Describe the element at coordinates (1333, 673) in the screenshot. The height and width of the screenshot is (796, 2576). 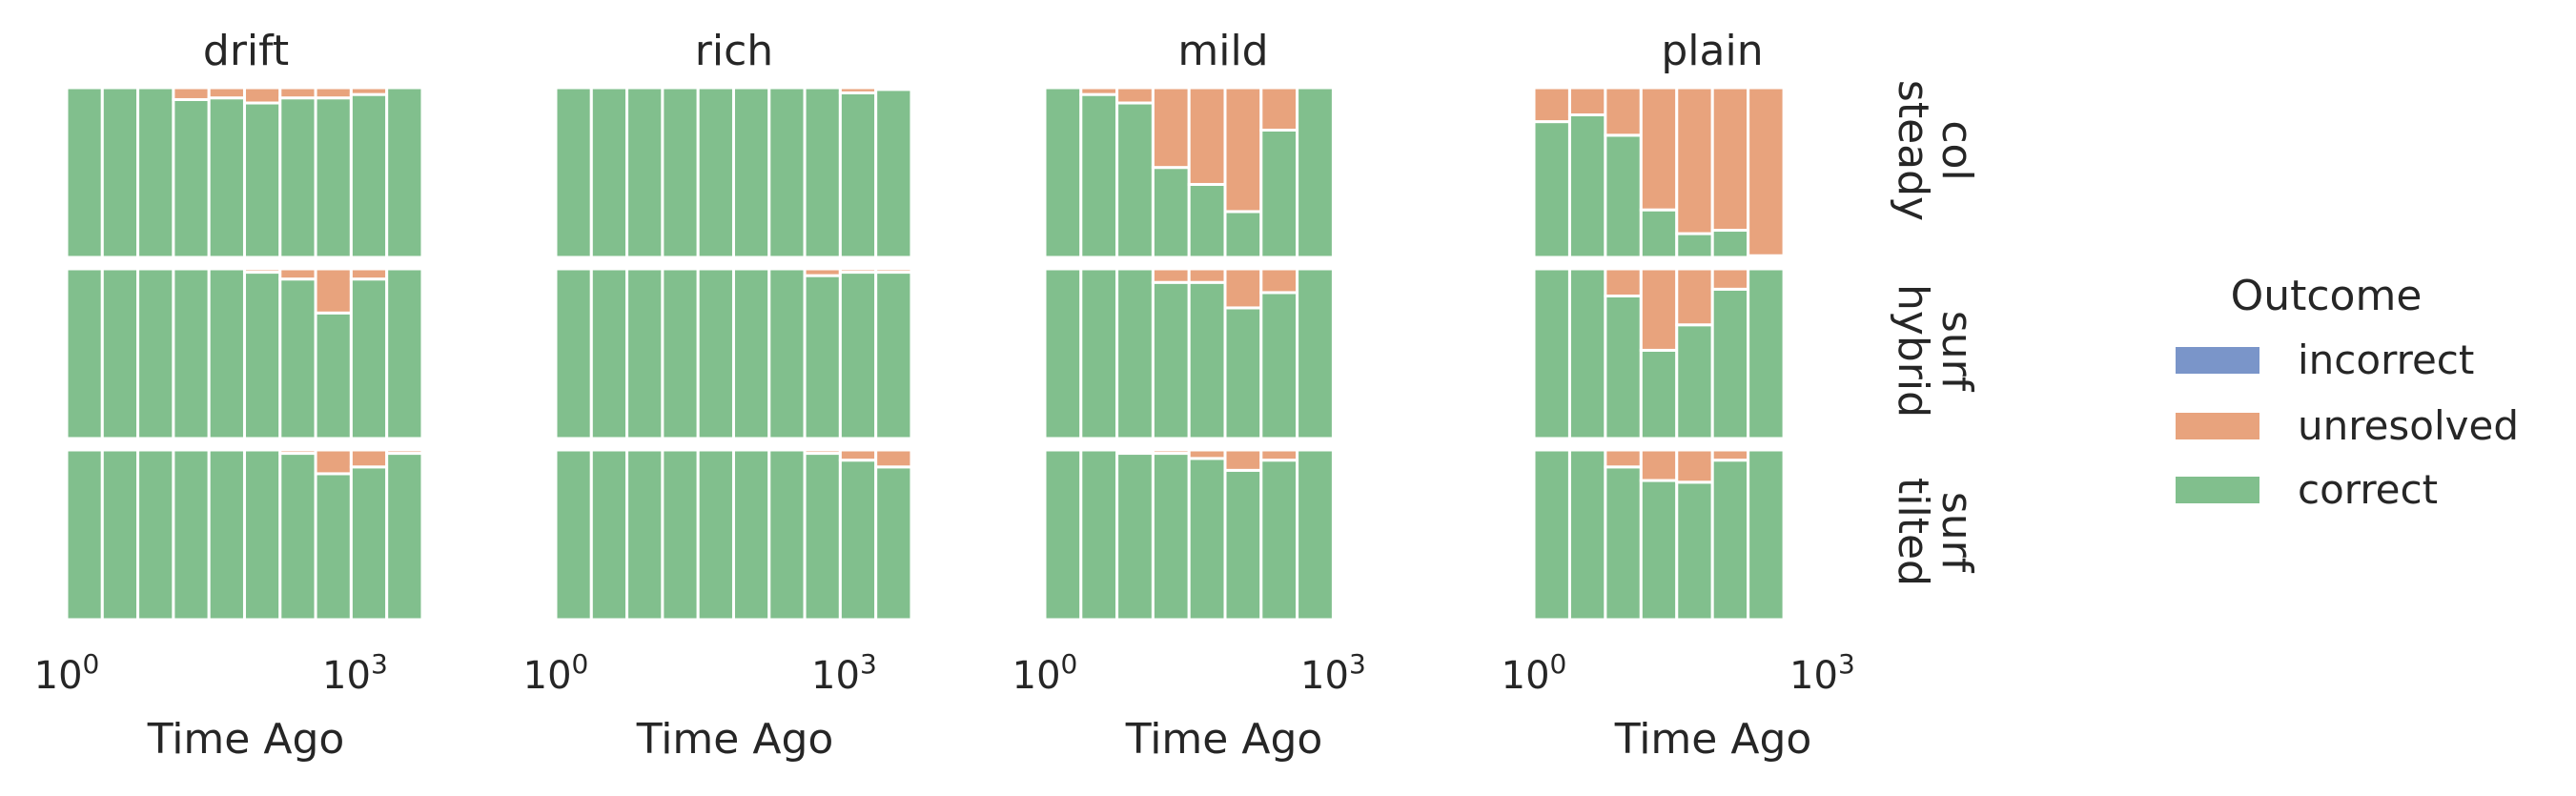
I see `x-tick-label-mild-1: 103` at that location.